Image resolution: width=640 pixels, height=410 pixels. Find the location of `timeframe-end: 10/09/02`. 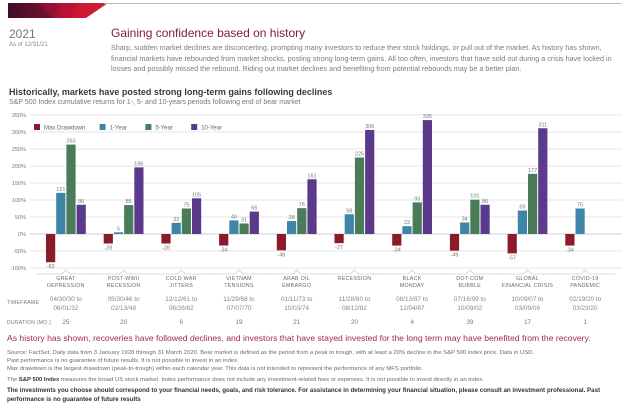

timeframe-end: 10/09/02 is located at coordinates (470, 308).